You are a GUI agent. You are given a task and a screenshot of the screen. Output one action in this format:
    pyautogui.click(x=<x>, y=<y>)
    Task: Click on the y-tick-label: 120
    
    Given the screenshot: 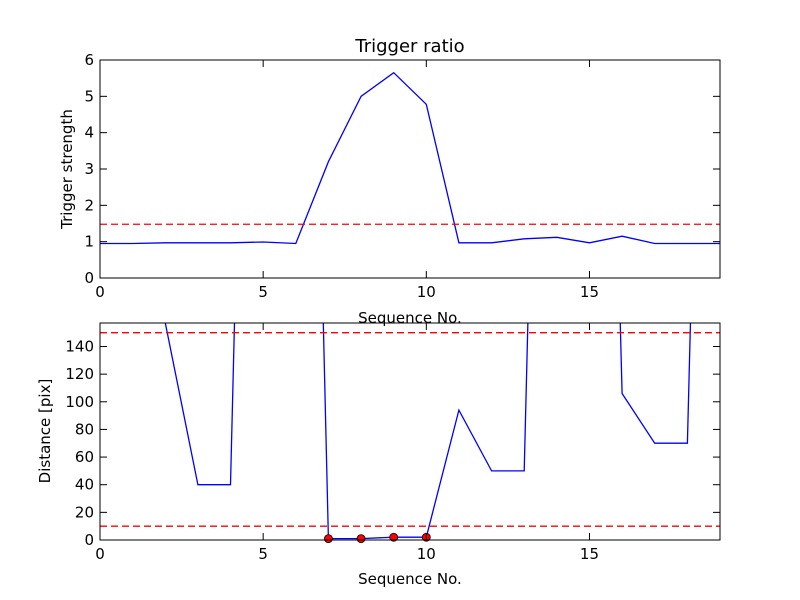 What is the action you would take?
    pyautogui.click(x=79, y=374)
    